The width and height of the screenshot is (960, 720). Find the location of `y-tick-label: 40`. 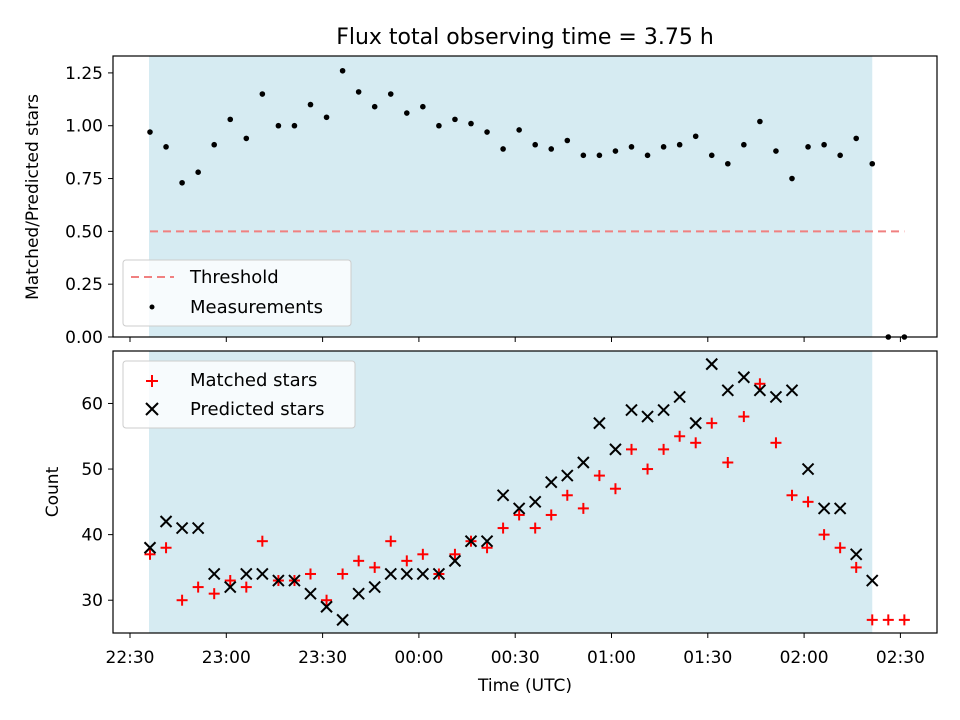

y-tick-label: 40 is located at coordinates (92, 536).